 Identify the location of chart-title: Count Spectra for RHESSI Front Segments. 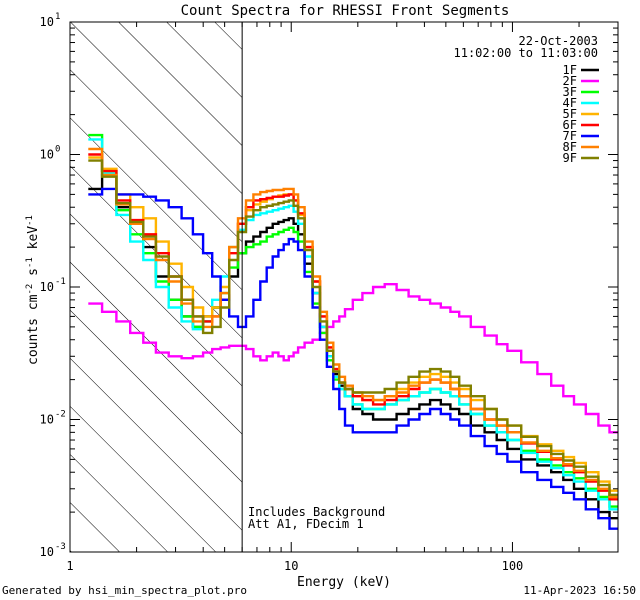
(345, 11).